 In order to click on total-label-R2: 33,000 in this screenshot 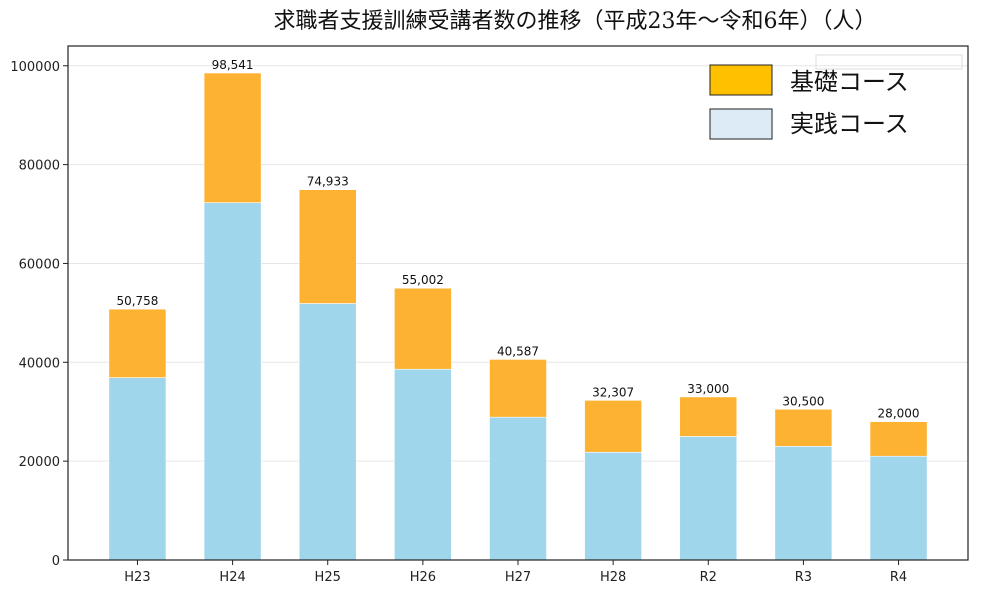, I will do `click(708, 389)`.